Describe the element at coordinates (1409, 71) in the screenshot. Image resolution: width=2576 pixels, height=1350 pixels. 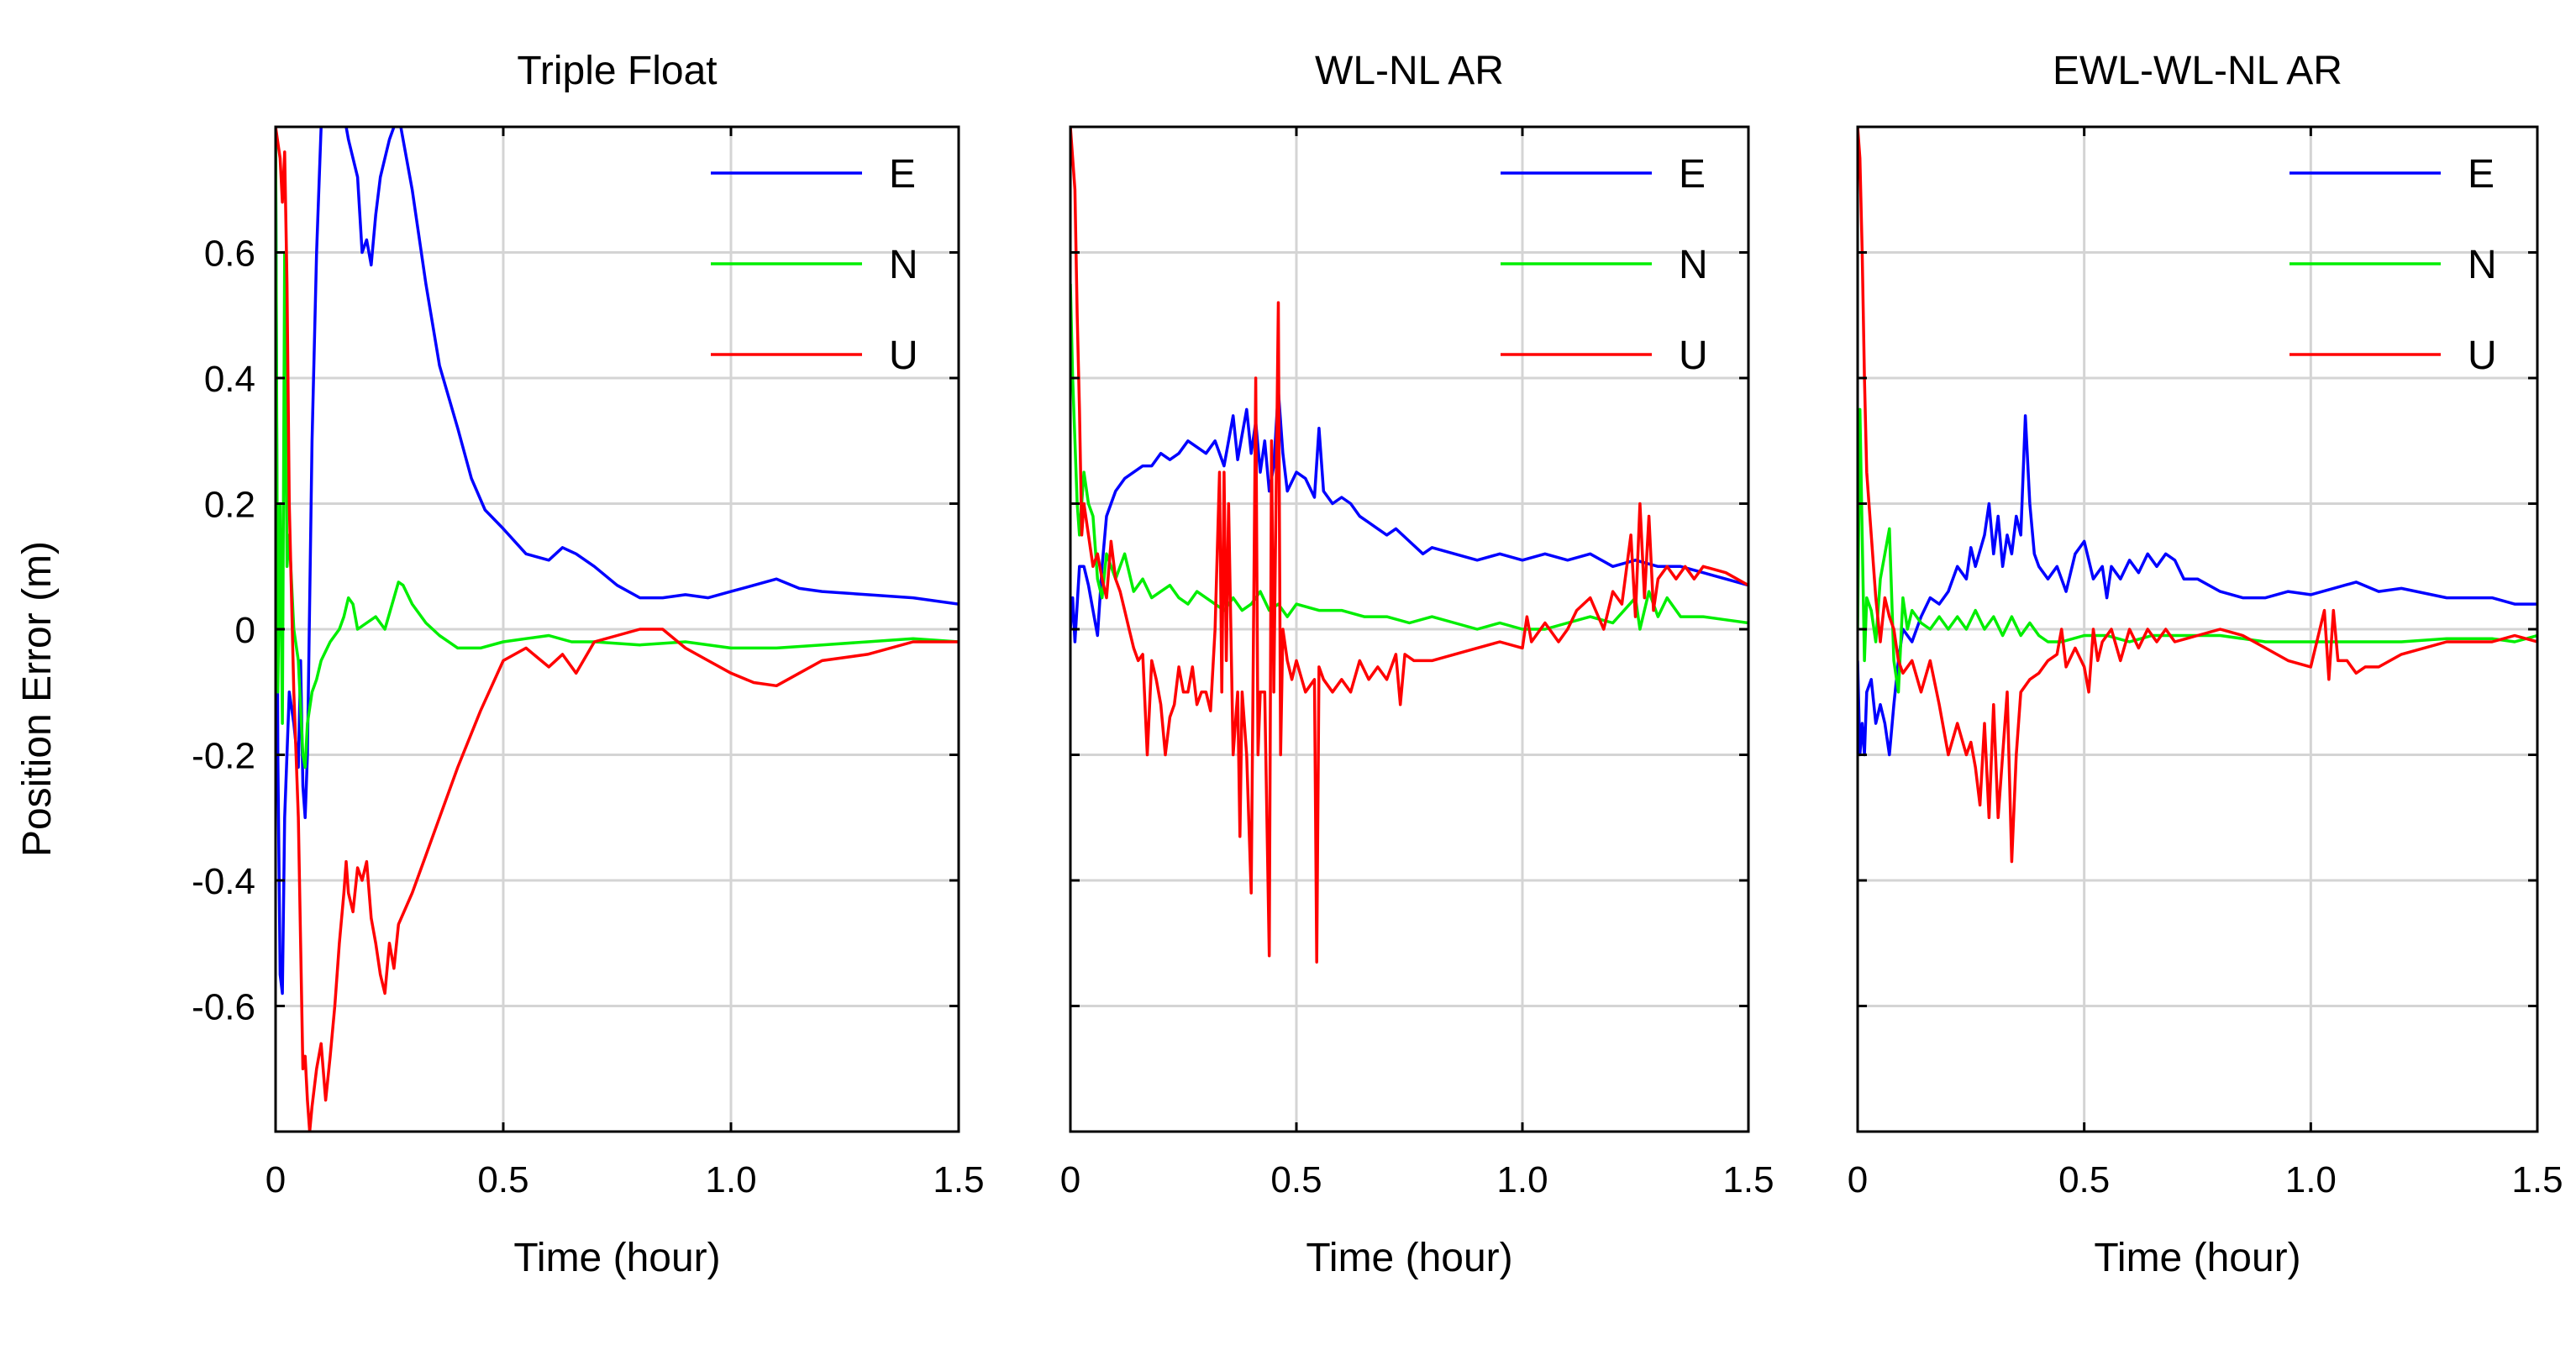
I see `chart-title: WL-NL AR` at that location.